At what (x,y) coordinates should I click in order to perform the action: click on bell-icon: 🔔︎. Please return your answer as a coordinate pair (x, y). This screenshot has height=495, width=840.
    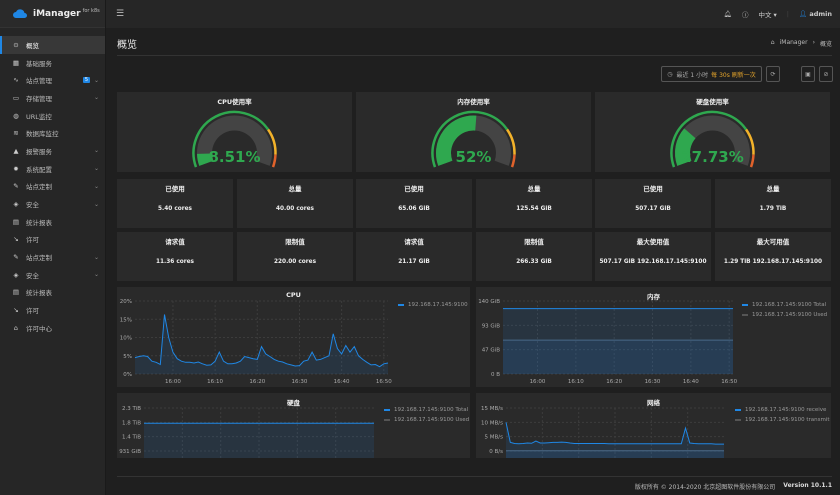
    Looking at the image, I should click on (727, 14).